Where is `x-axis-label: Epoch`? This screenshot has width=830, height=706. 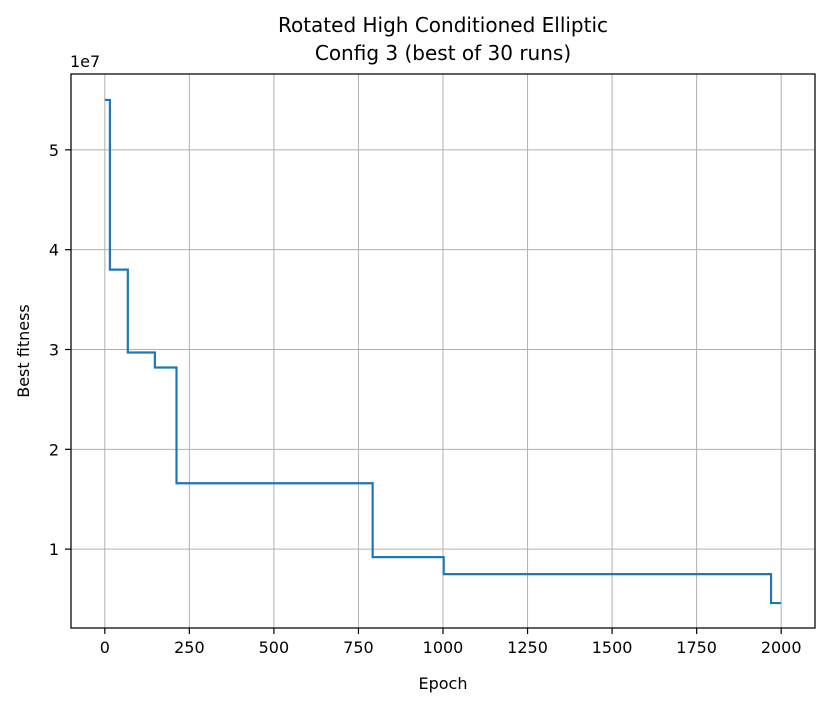
x-axis-label: Epoch is located at coordinates (443, 683).